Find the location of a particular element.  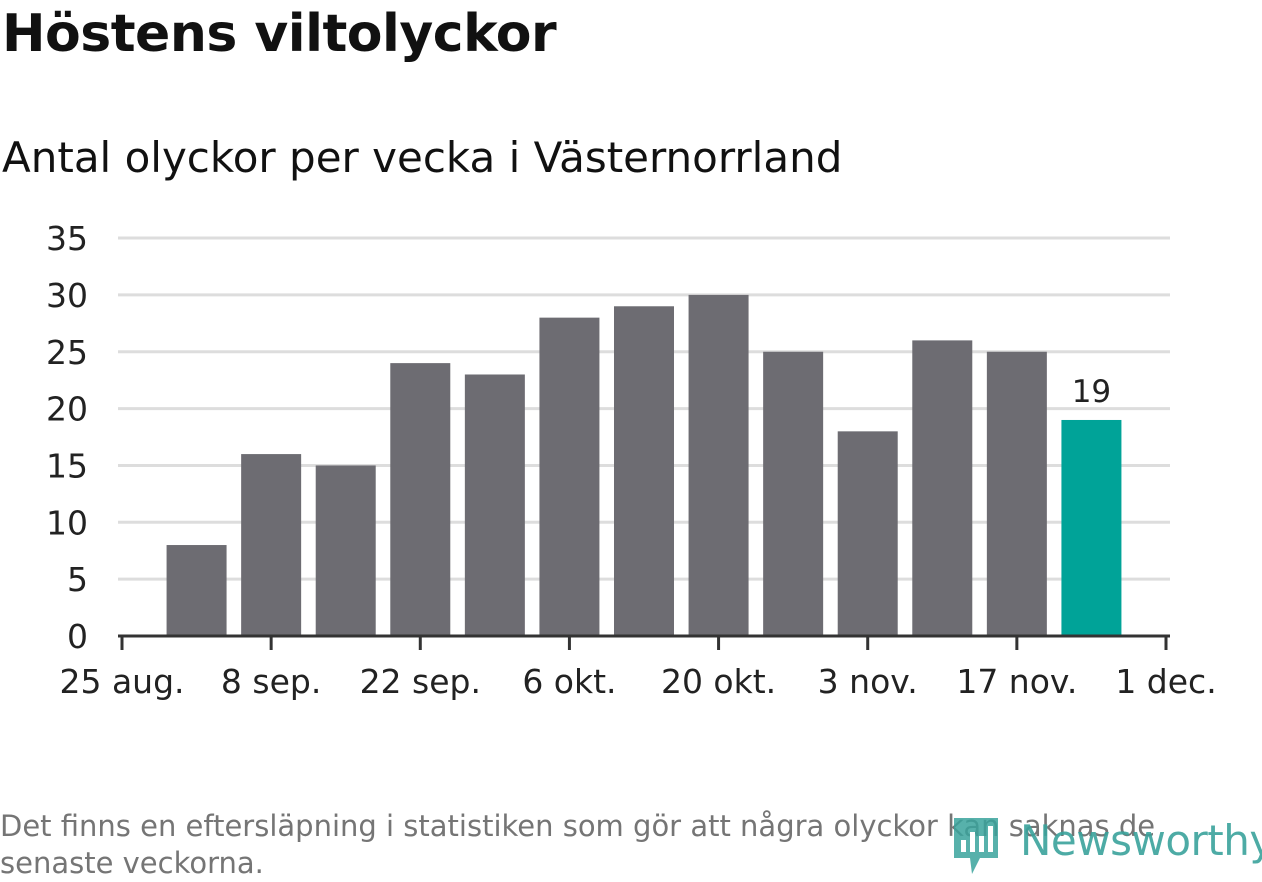

data-label: 19 is located at coordinates (1091, 392).